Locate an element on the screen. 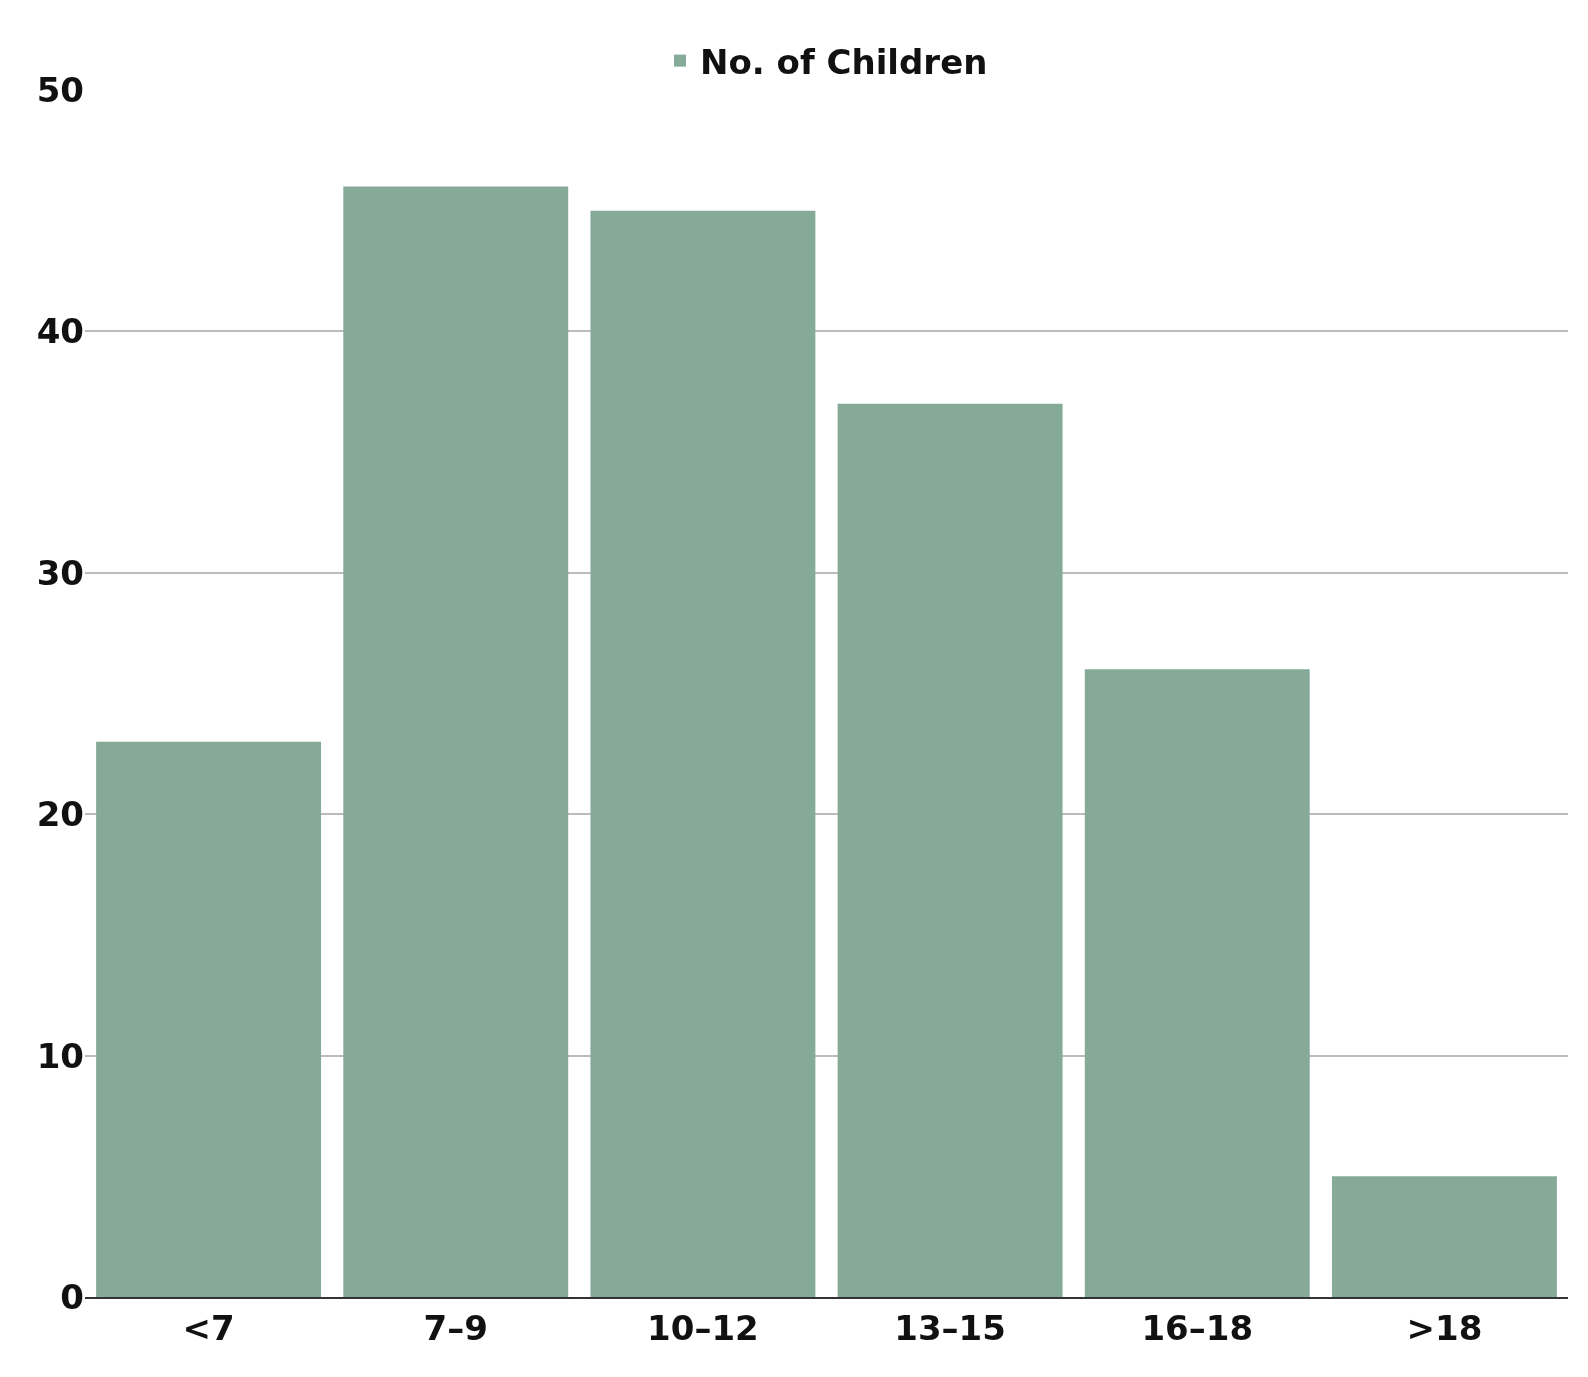 The width and height of the screenshot is (1588, 1377). y-tick-label: 50 is located at coordinates (60, 89).